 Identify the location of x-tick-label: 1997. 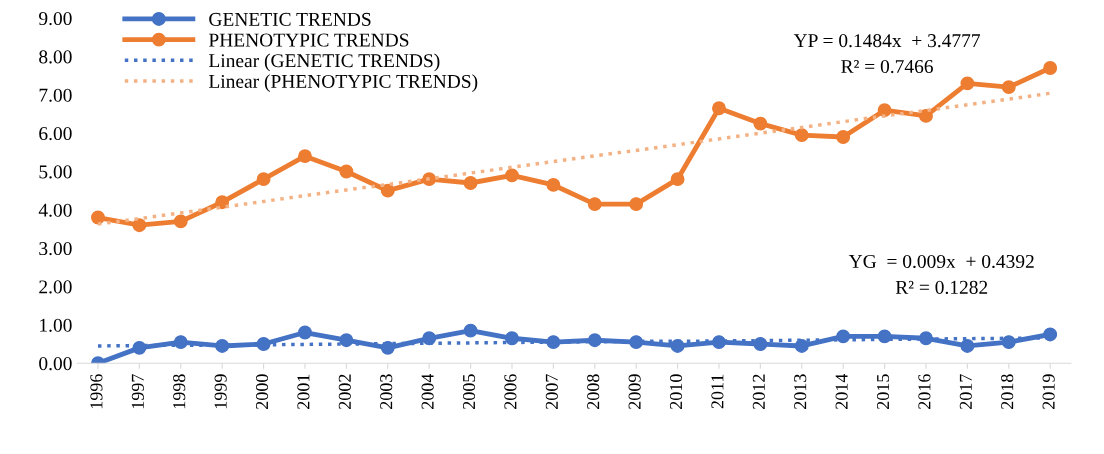
(137, 391).